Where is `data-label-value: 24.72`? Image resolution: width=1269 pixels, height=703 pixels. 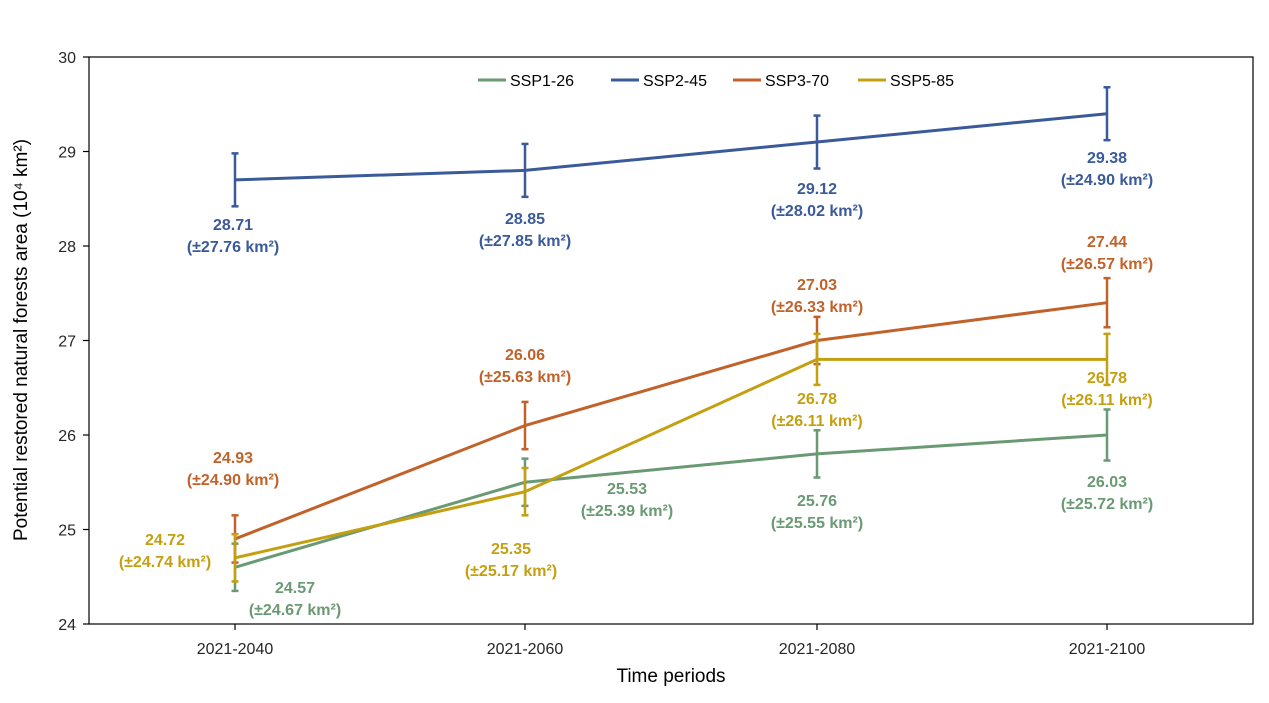
data-label-value: 24.72 is located at coordinates (165, 540).